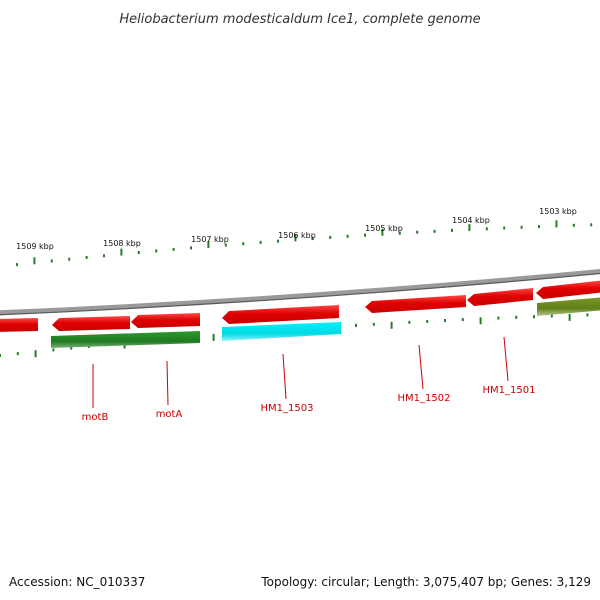 This screenshot has width=600, height=600. I want to click on tick-label: 1504 kbp, so click(471, 220).